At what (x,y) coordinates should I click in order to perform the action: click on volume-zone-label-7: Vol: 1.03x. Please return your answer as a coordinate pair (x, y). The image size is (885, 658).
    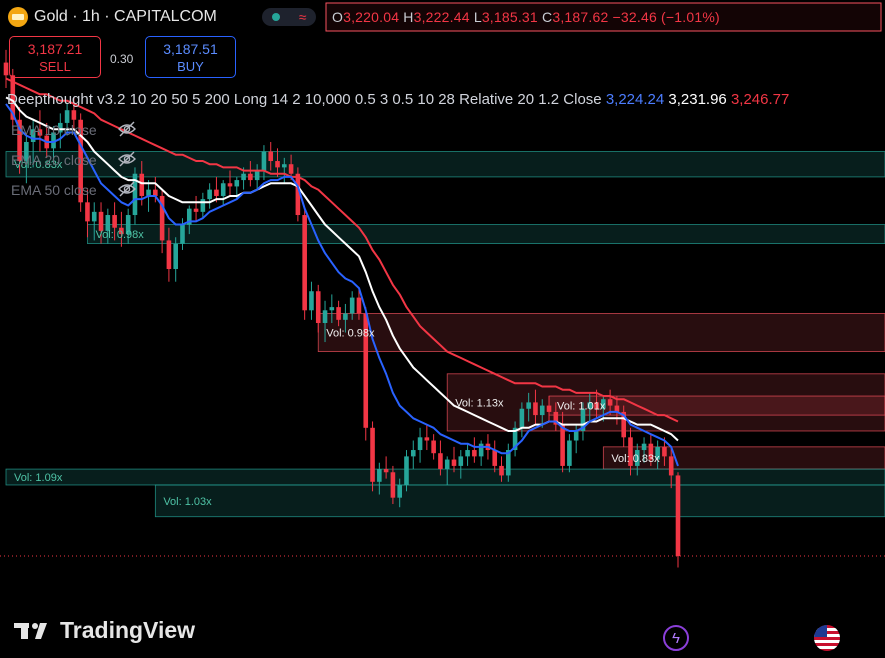
    Looking at the image, I should click on (187, 502).